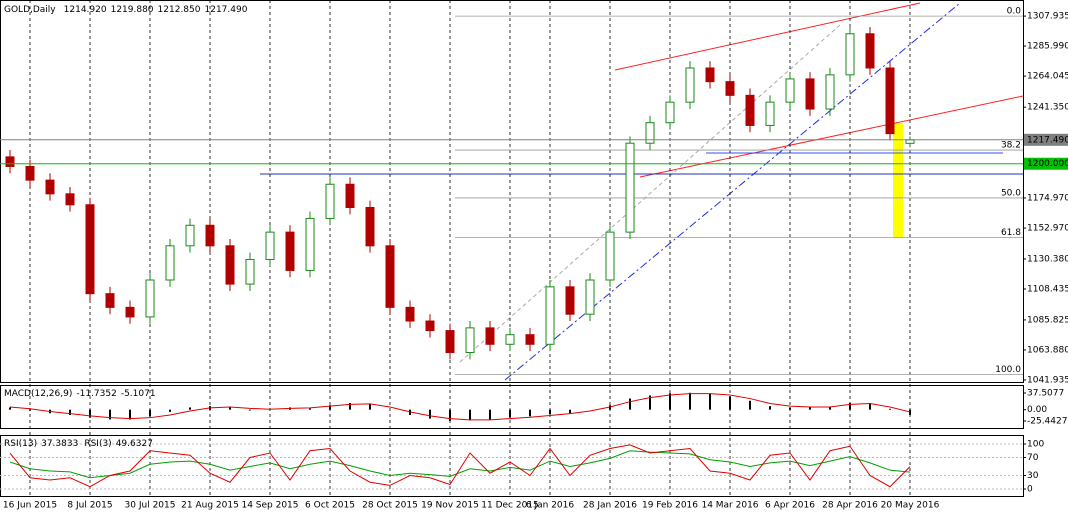 This screenshot has height=513, width=1068. What do you see at coordinates (1047, 108) in the screenshot?
I see `y-tick-label: 1241.350` at bounding box center [1047, 108].